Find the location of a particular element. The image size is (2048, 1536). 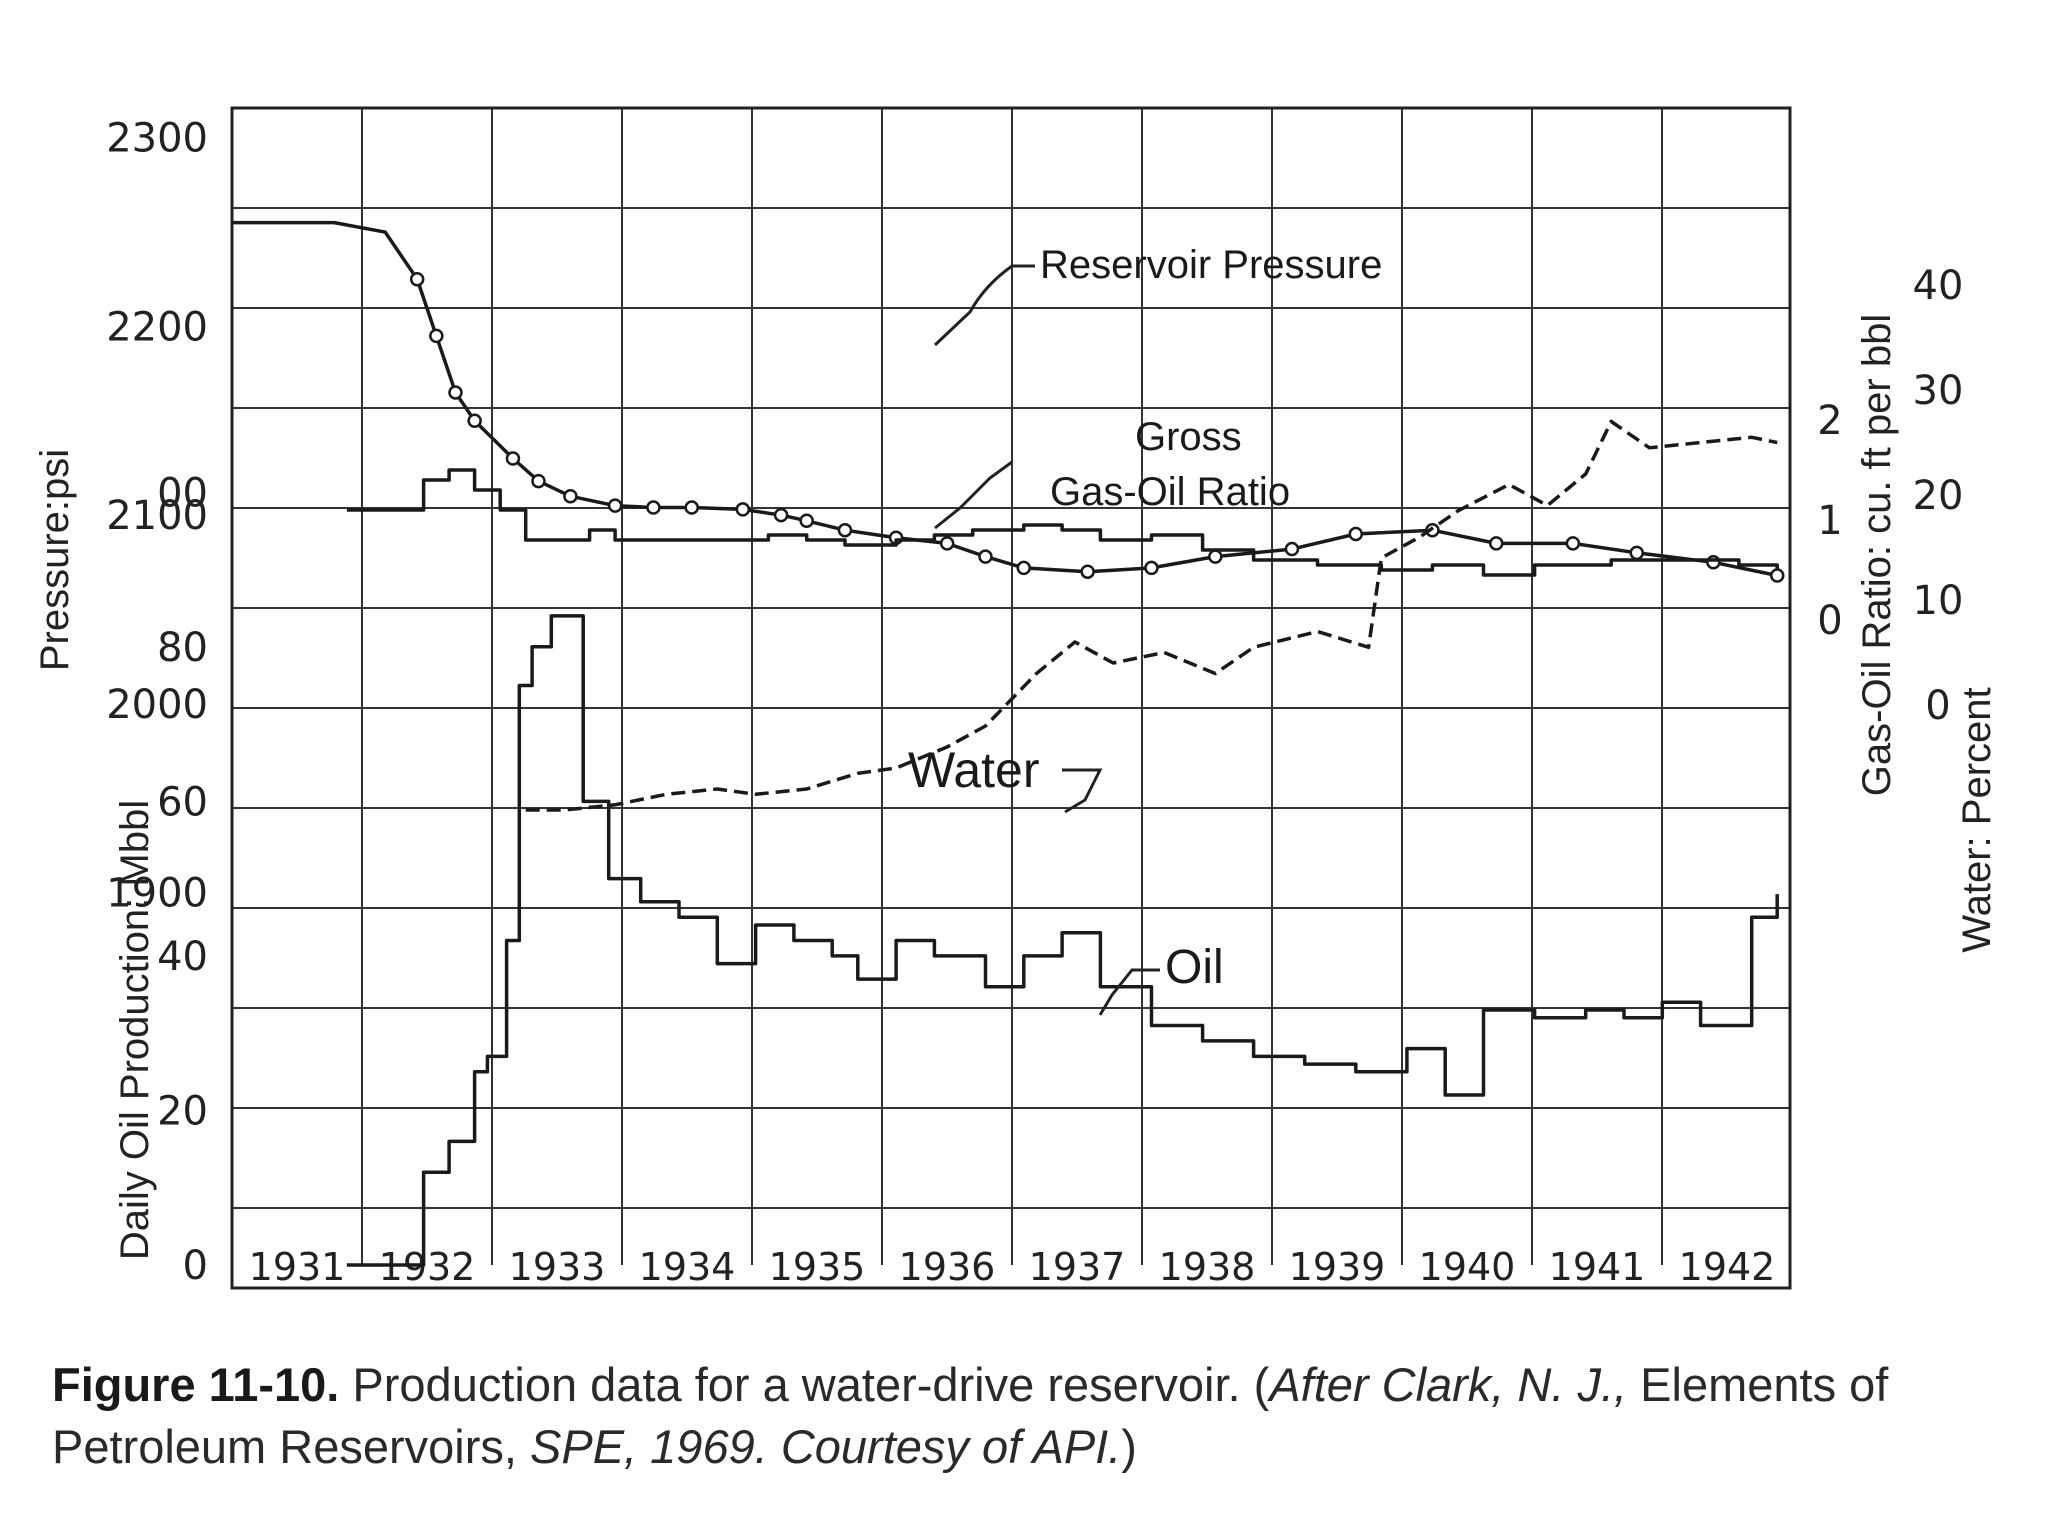

oil-tick-labels: 00 80 60 40 20 0 is located at coordinates (182, 879).